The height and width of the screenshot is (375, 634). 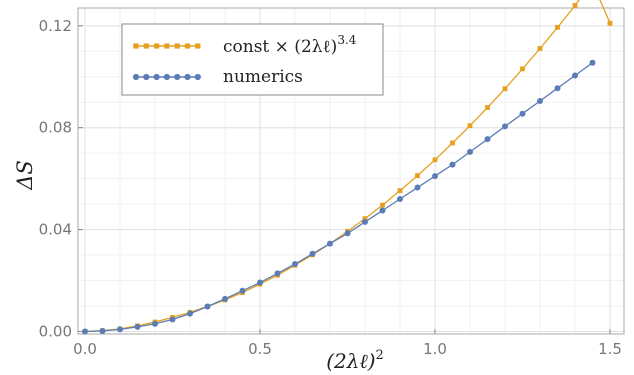 What do you see at coordinates (55, 128) in the screenshot?
I see `y-tick-label: 0.08` at bounding box center [55, 128].